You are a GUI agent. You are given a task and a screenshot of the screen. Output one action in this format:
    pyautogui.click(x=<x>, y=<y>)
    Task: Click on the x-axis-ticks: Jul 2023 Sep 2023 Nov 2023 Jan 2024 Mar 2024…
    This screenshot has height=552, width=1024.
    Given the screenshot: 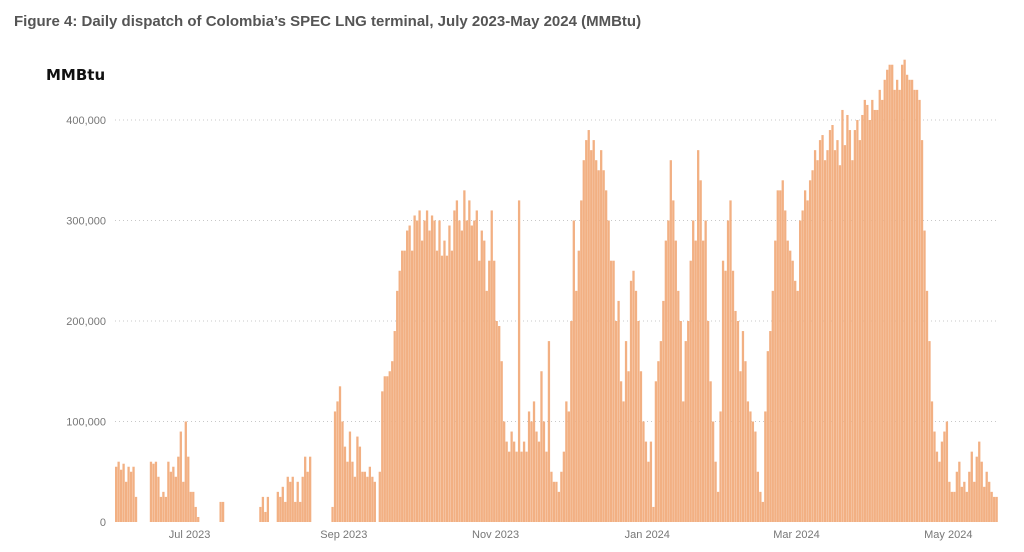 What is the action you would take?
    pyautogui.click(x=571, y=535)
    